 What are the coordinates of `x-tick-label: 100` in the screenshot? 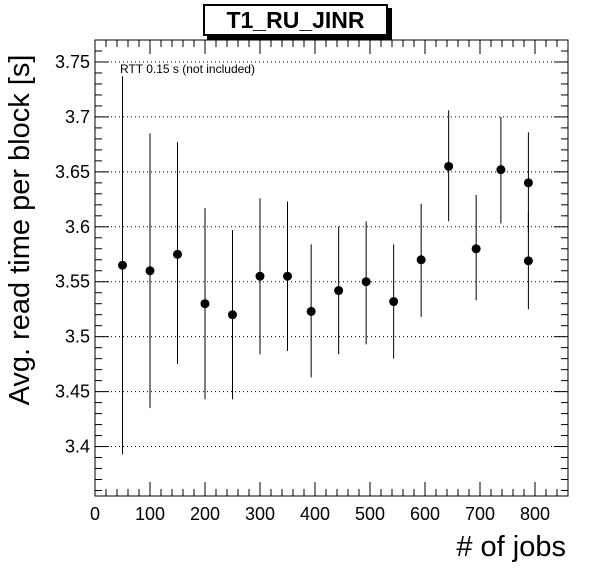 It's located at (150, 514).